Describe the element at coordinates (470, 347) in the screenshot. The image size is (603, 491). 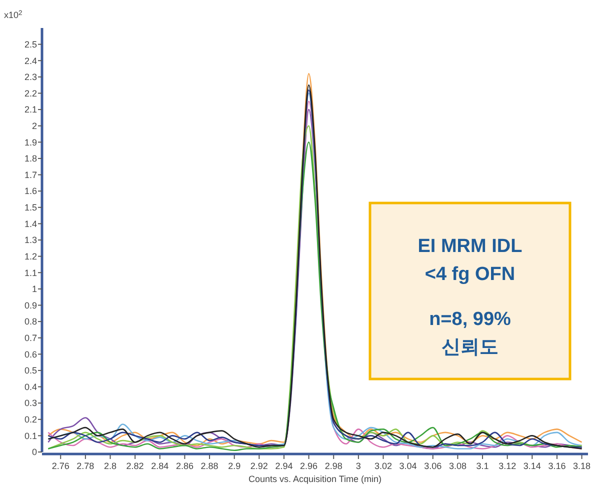
I see `annotation: 신뢰도` at that location.